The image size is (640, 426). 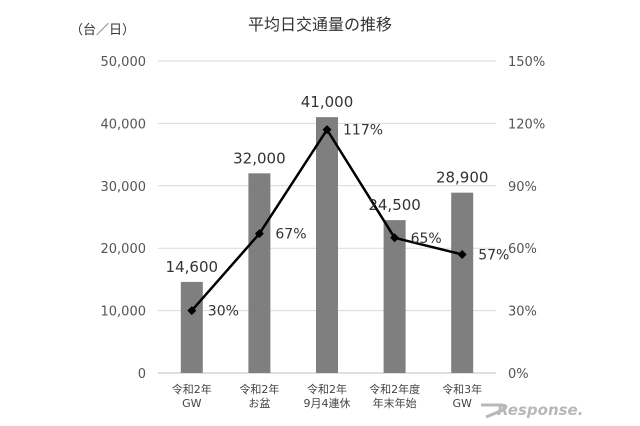 I want to click on y2-tick-label: 30%, so click(x=522, y=312).